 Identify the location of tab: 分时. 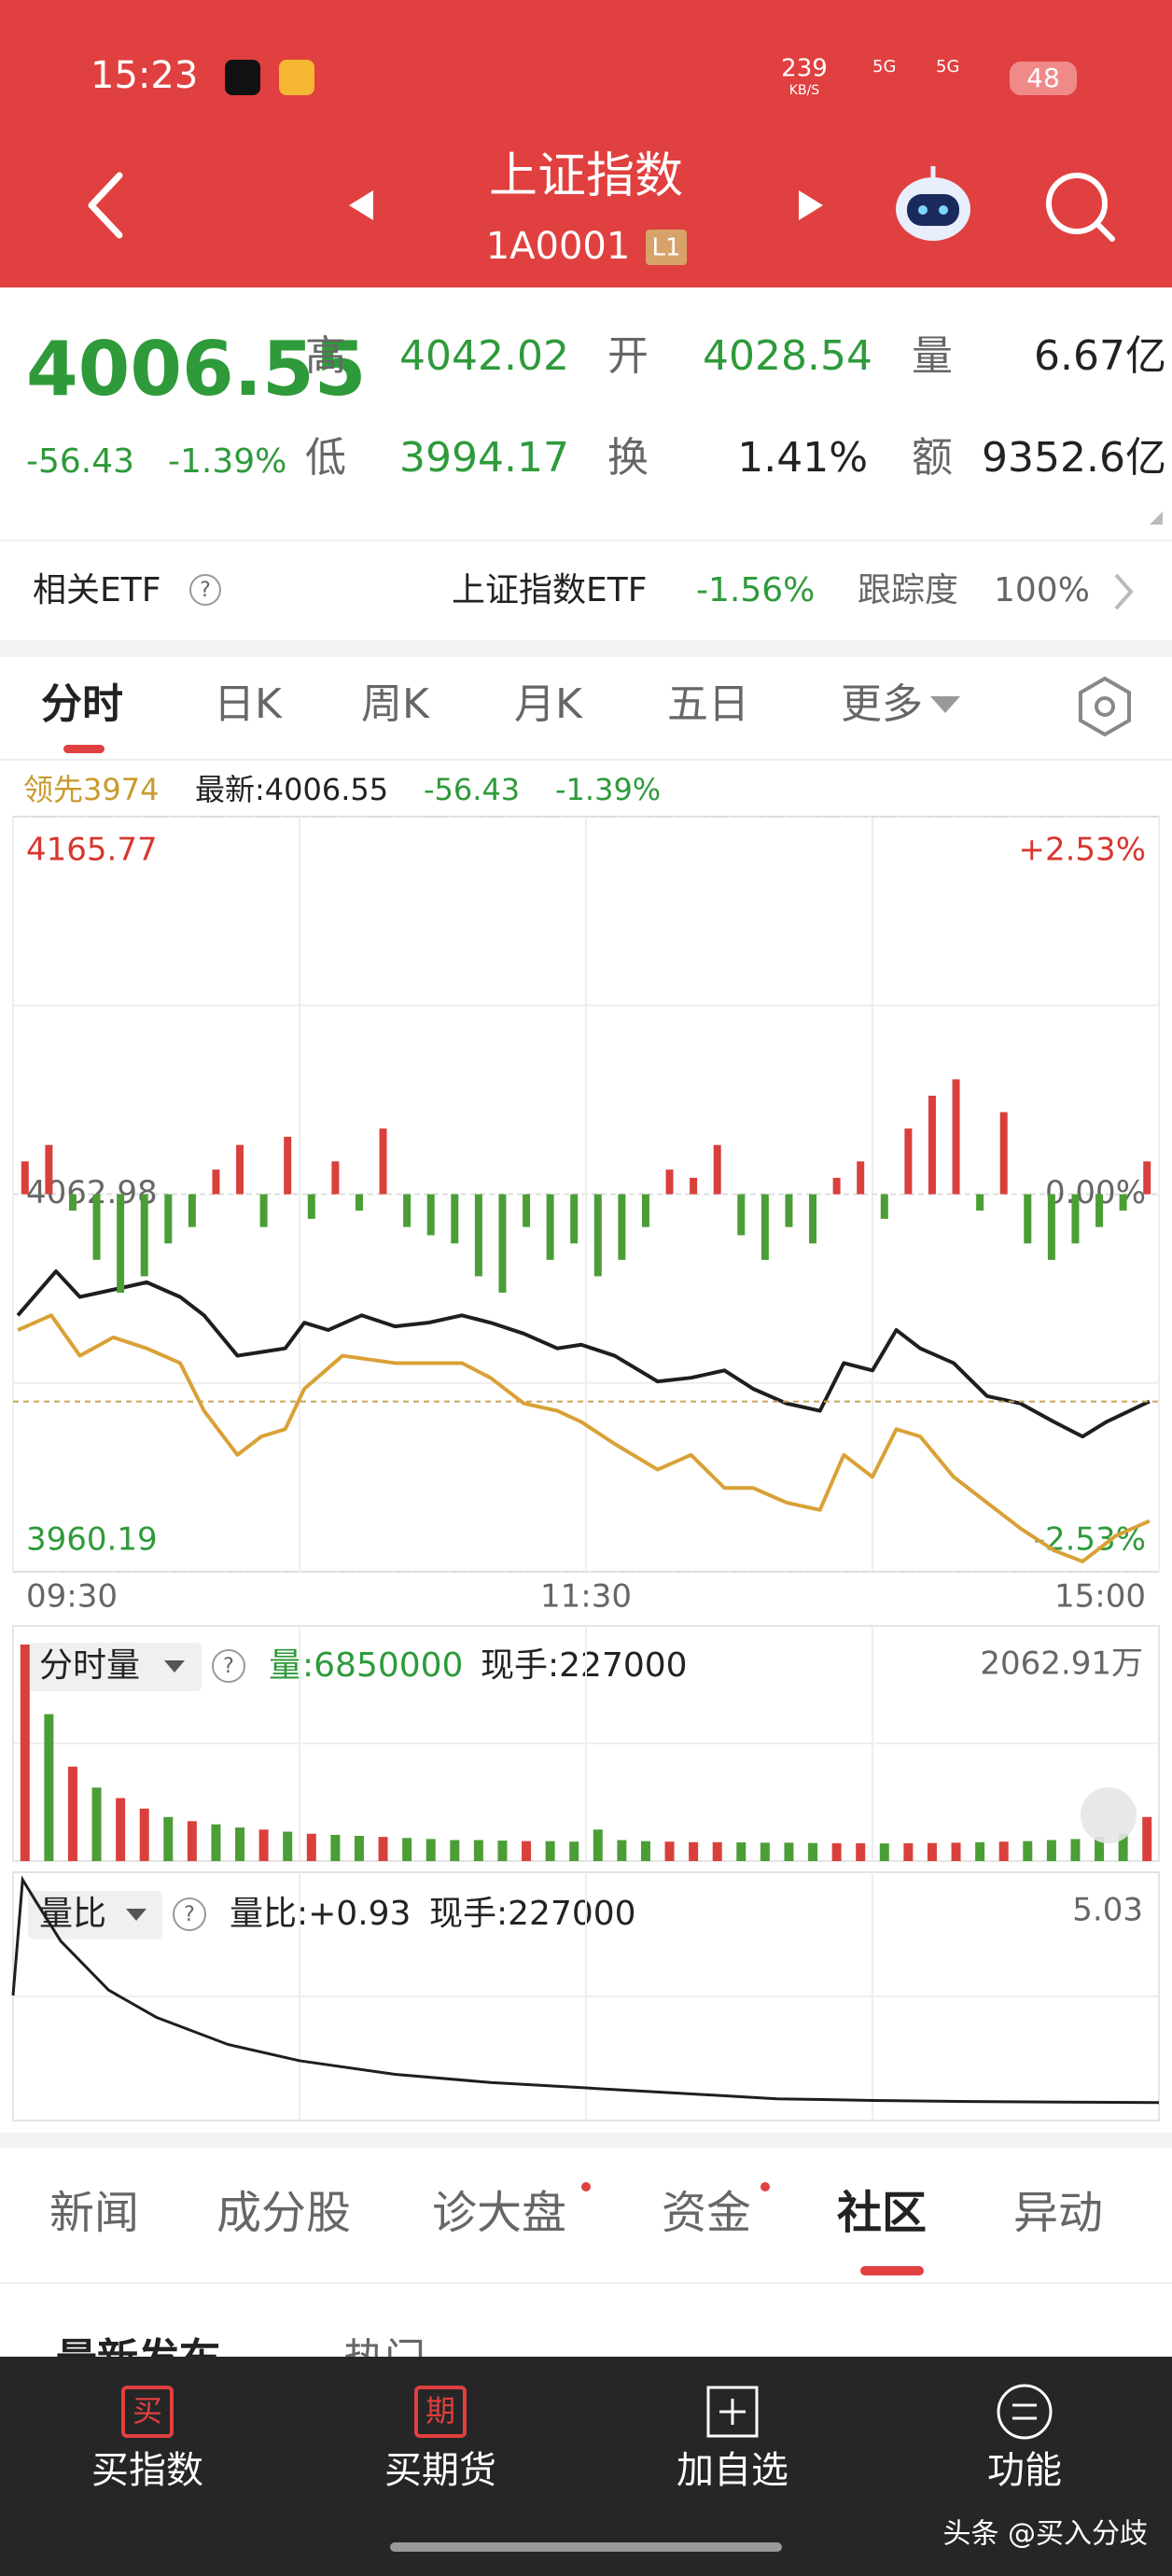
(82, 704).